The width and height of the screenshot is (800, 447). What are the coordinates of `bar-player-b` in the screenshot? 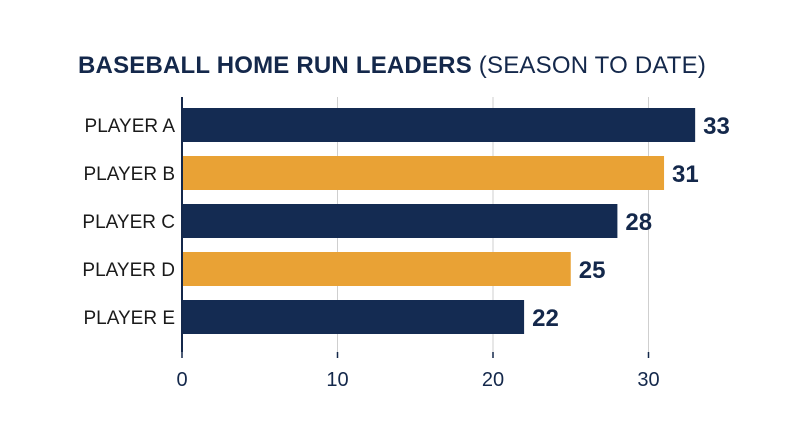 It's located at (423, 173).